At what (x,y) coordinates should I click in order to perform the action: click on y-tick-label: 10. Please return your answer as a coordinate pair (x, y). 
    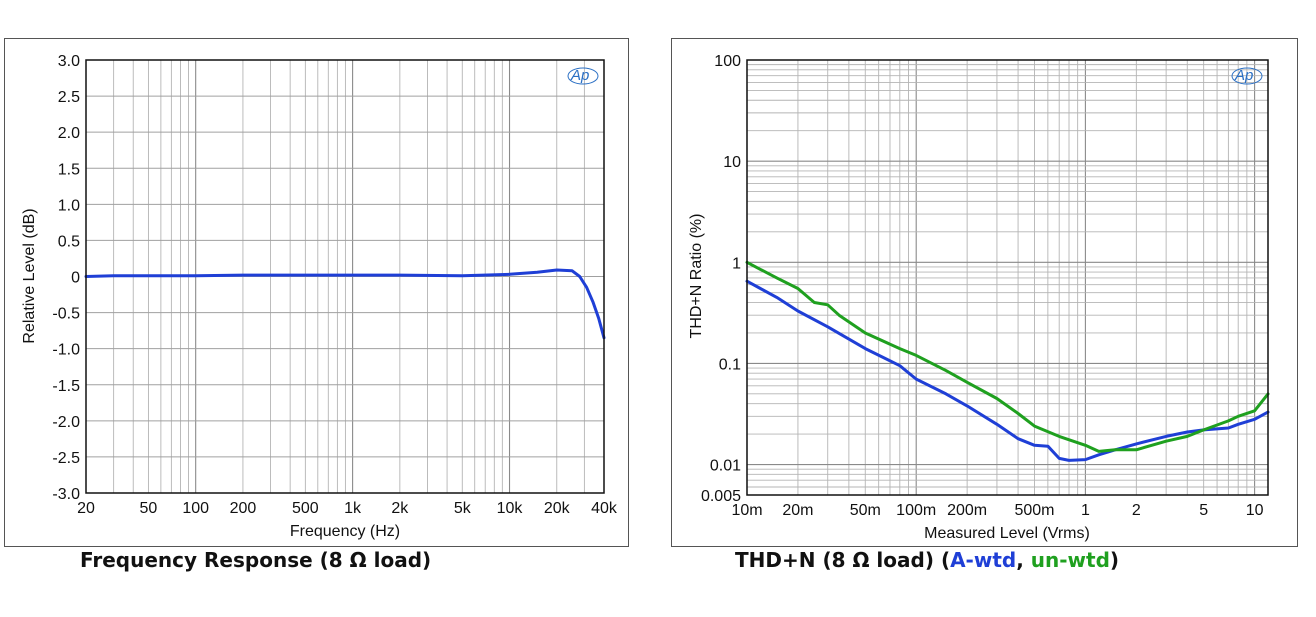
    Looking at the image, I should click on (732, 162).